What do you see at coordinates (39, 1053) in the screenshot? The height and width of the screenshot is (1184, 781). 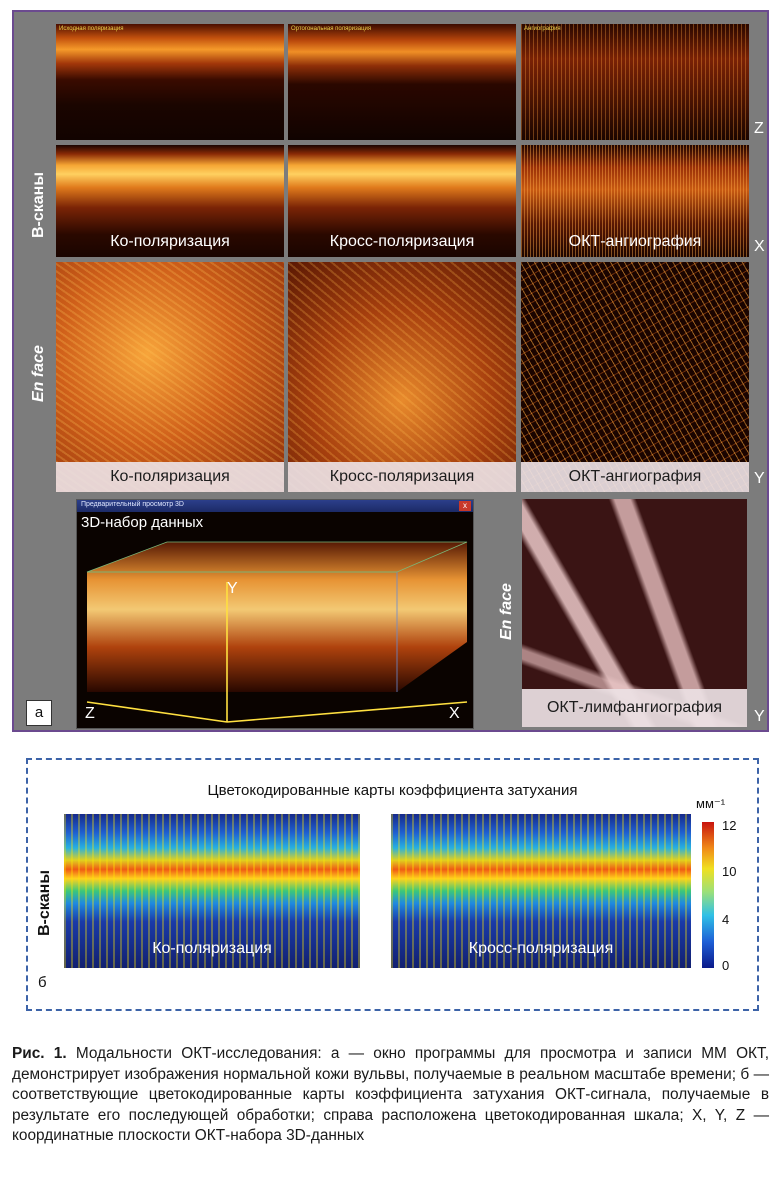 I see `caption-lead: Рис. 1.` at bounding box center [39, 1053].